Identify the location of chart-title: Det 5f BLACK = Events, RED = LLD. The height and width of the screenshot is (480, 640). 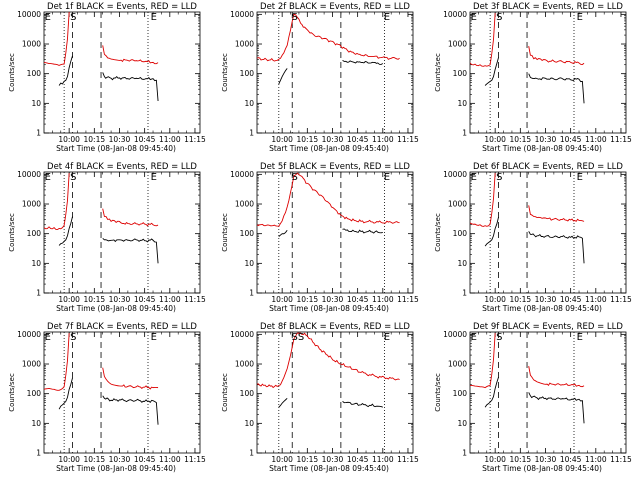
(335, 167).